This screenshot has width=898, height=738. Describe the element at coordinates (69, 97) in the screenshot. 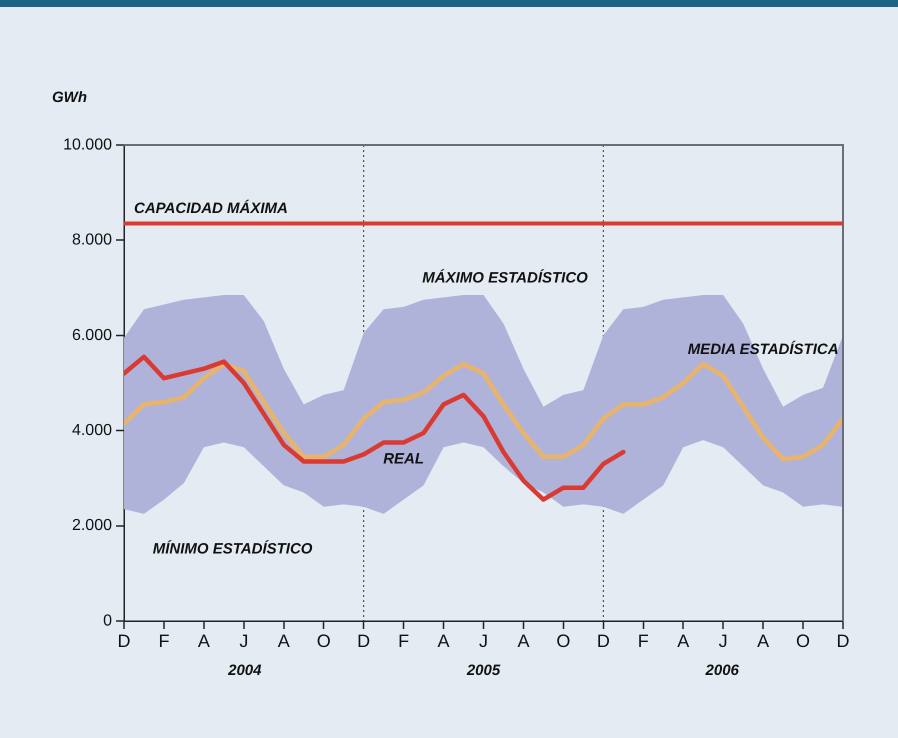

I see `y-axis-title: GWh` at that location.